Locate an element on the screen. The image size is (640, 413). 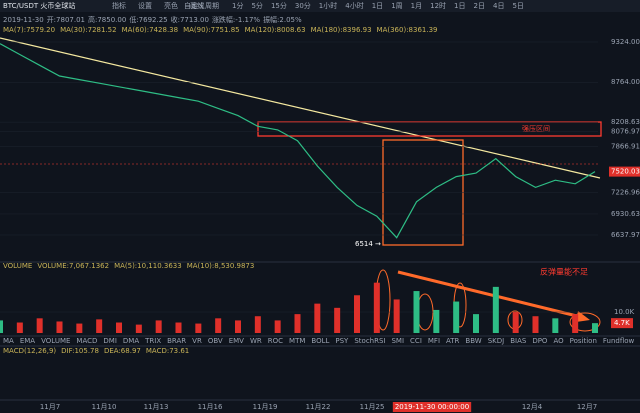
date-label: 2019-11-30 00:00:00 is located at coordinates (432, 407).